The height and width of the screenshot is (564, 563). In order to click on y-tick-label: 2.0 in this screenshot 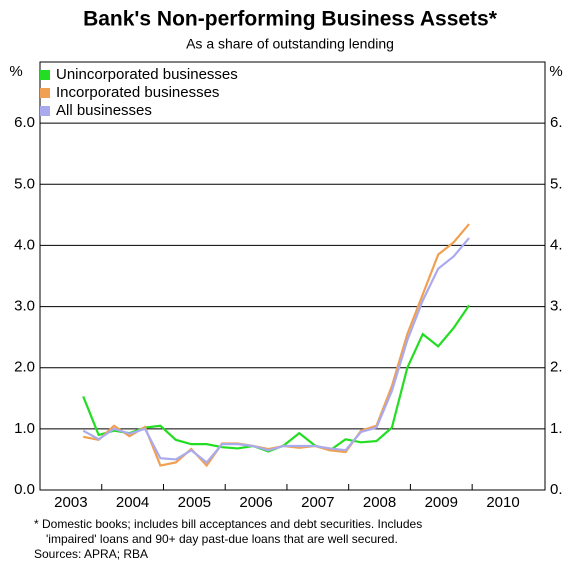, I will do `click(24, 367)`.